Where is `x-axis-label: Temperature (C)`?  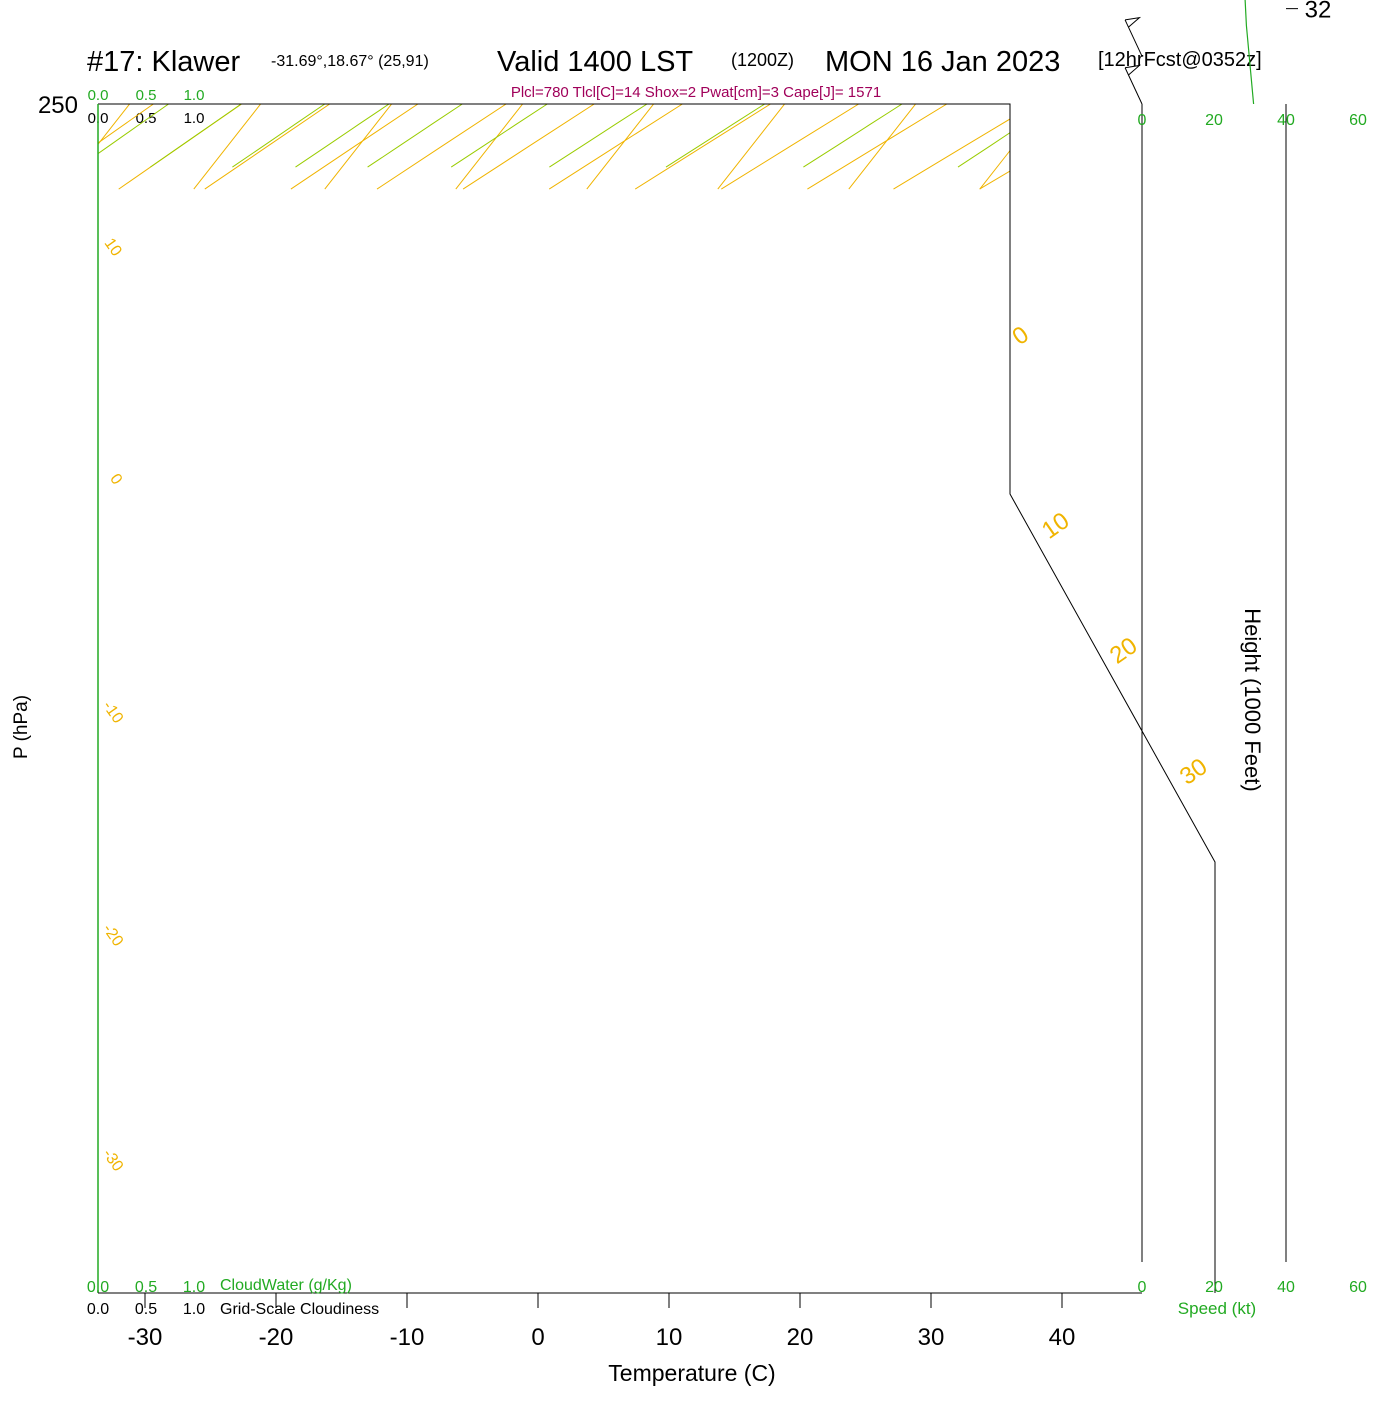
x-axis-label: Temperature (C) is located at coordinates (691, 1373).